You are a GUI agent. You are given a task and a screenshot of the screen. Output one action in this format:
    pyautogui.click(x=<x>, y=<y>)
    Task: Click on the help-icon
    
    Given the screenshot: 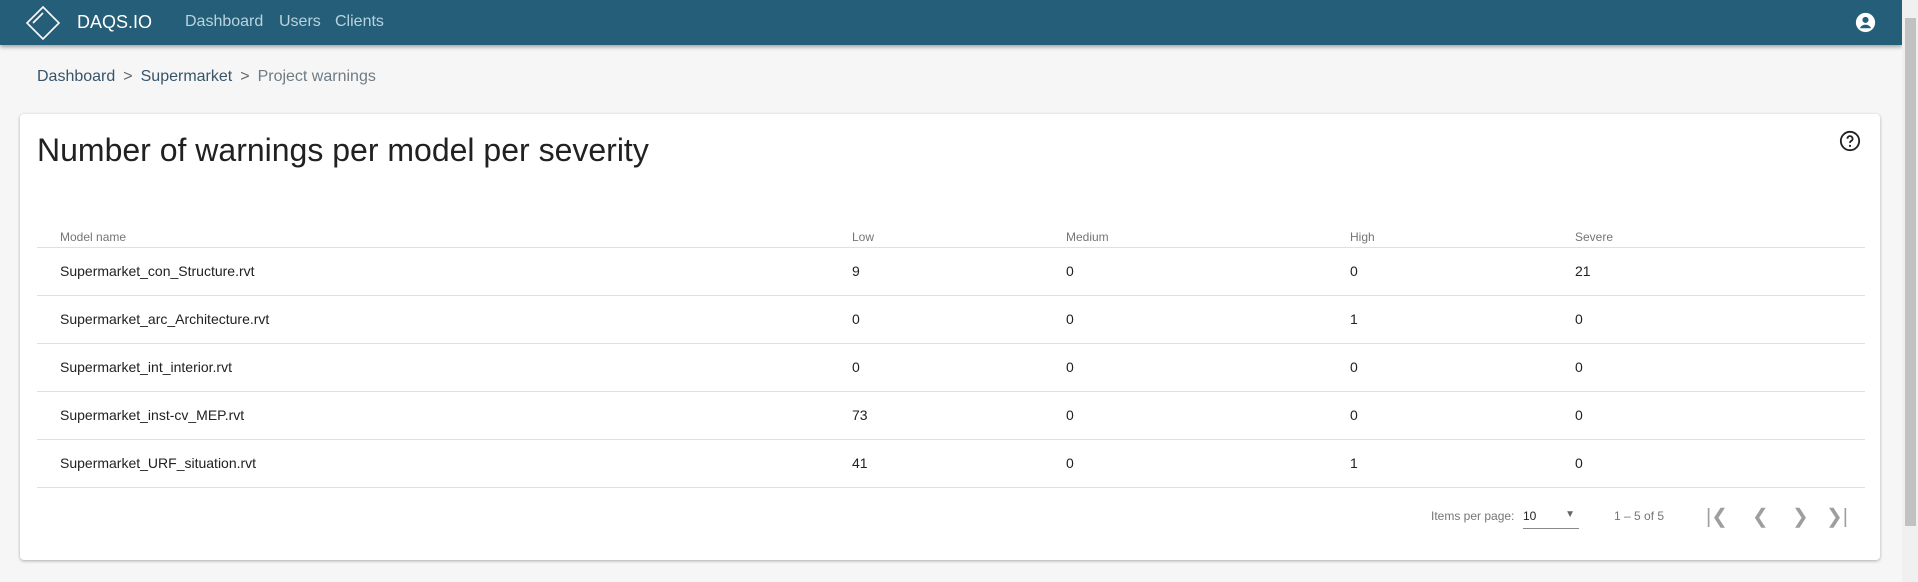 What is the action you would take?
    pyautogui.click(x=1850, y=141)
    